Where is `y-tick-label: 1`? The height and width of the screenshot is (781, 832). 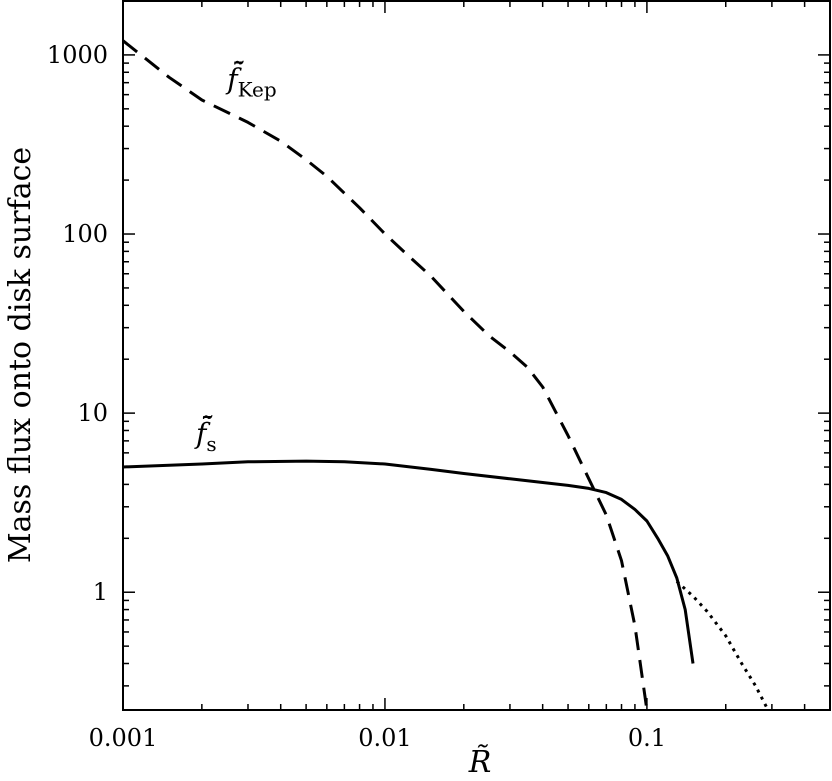 y-tick-label: 1 is located at coordinates (100, 592).